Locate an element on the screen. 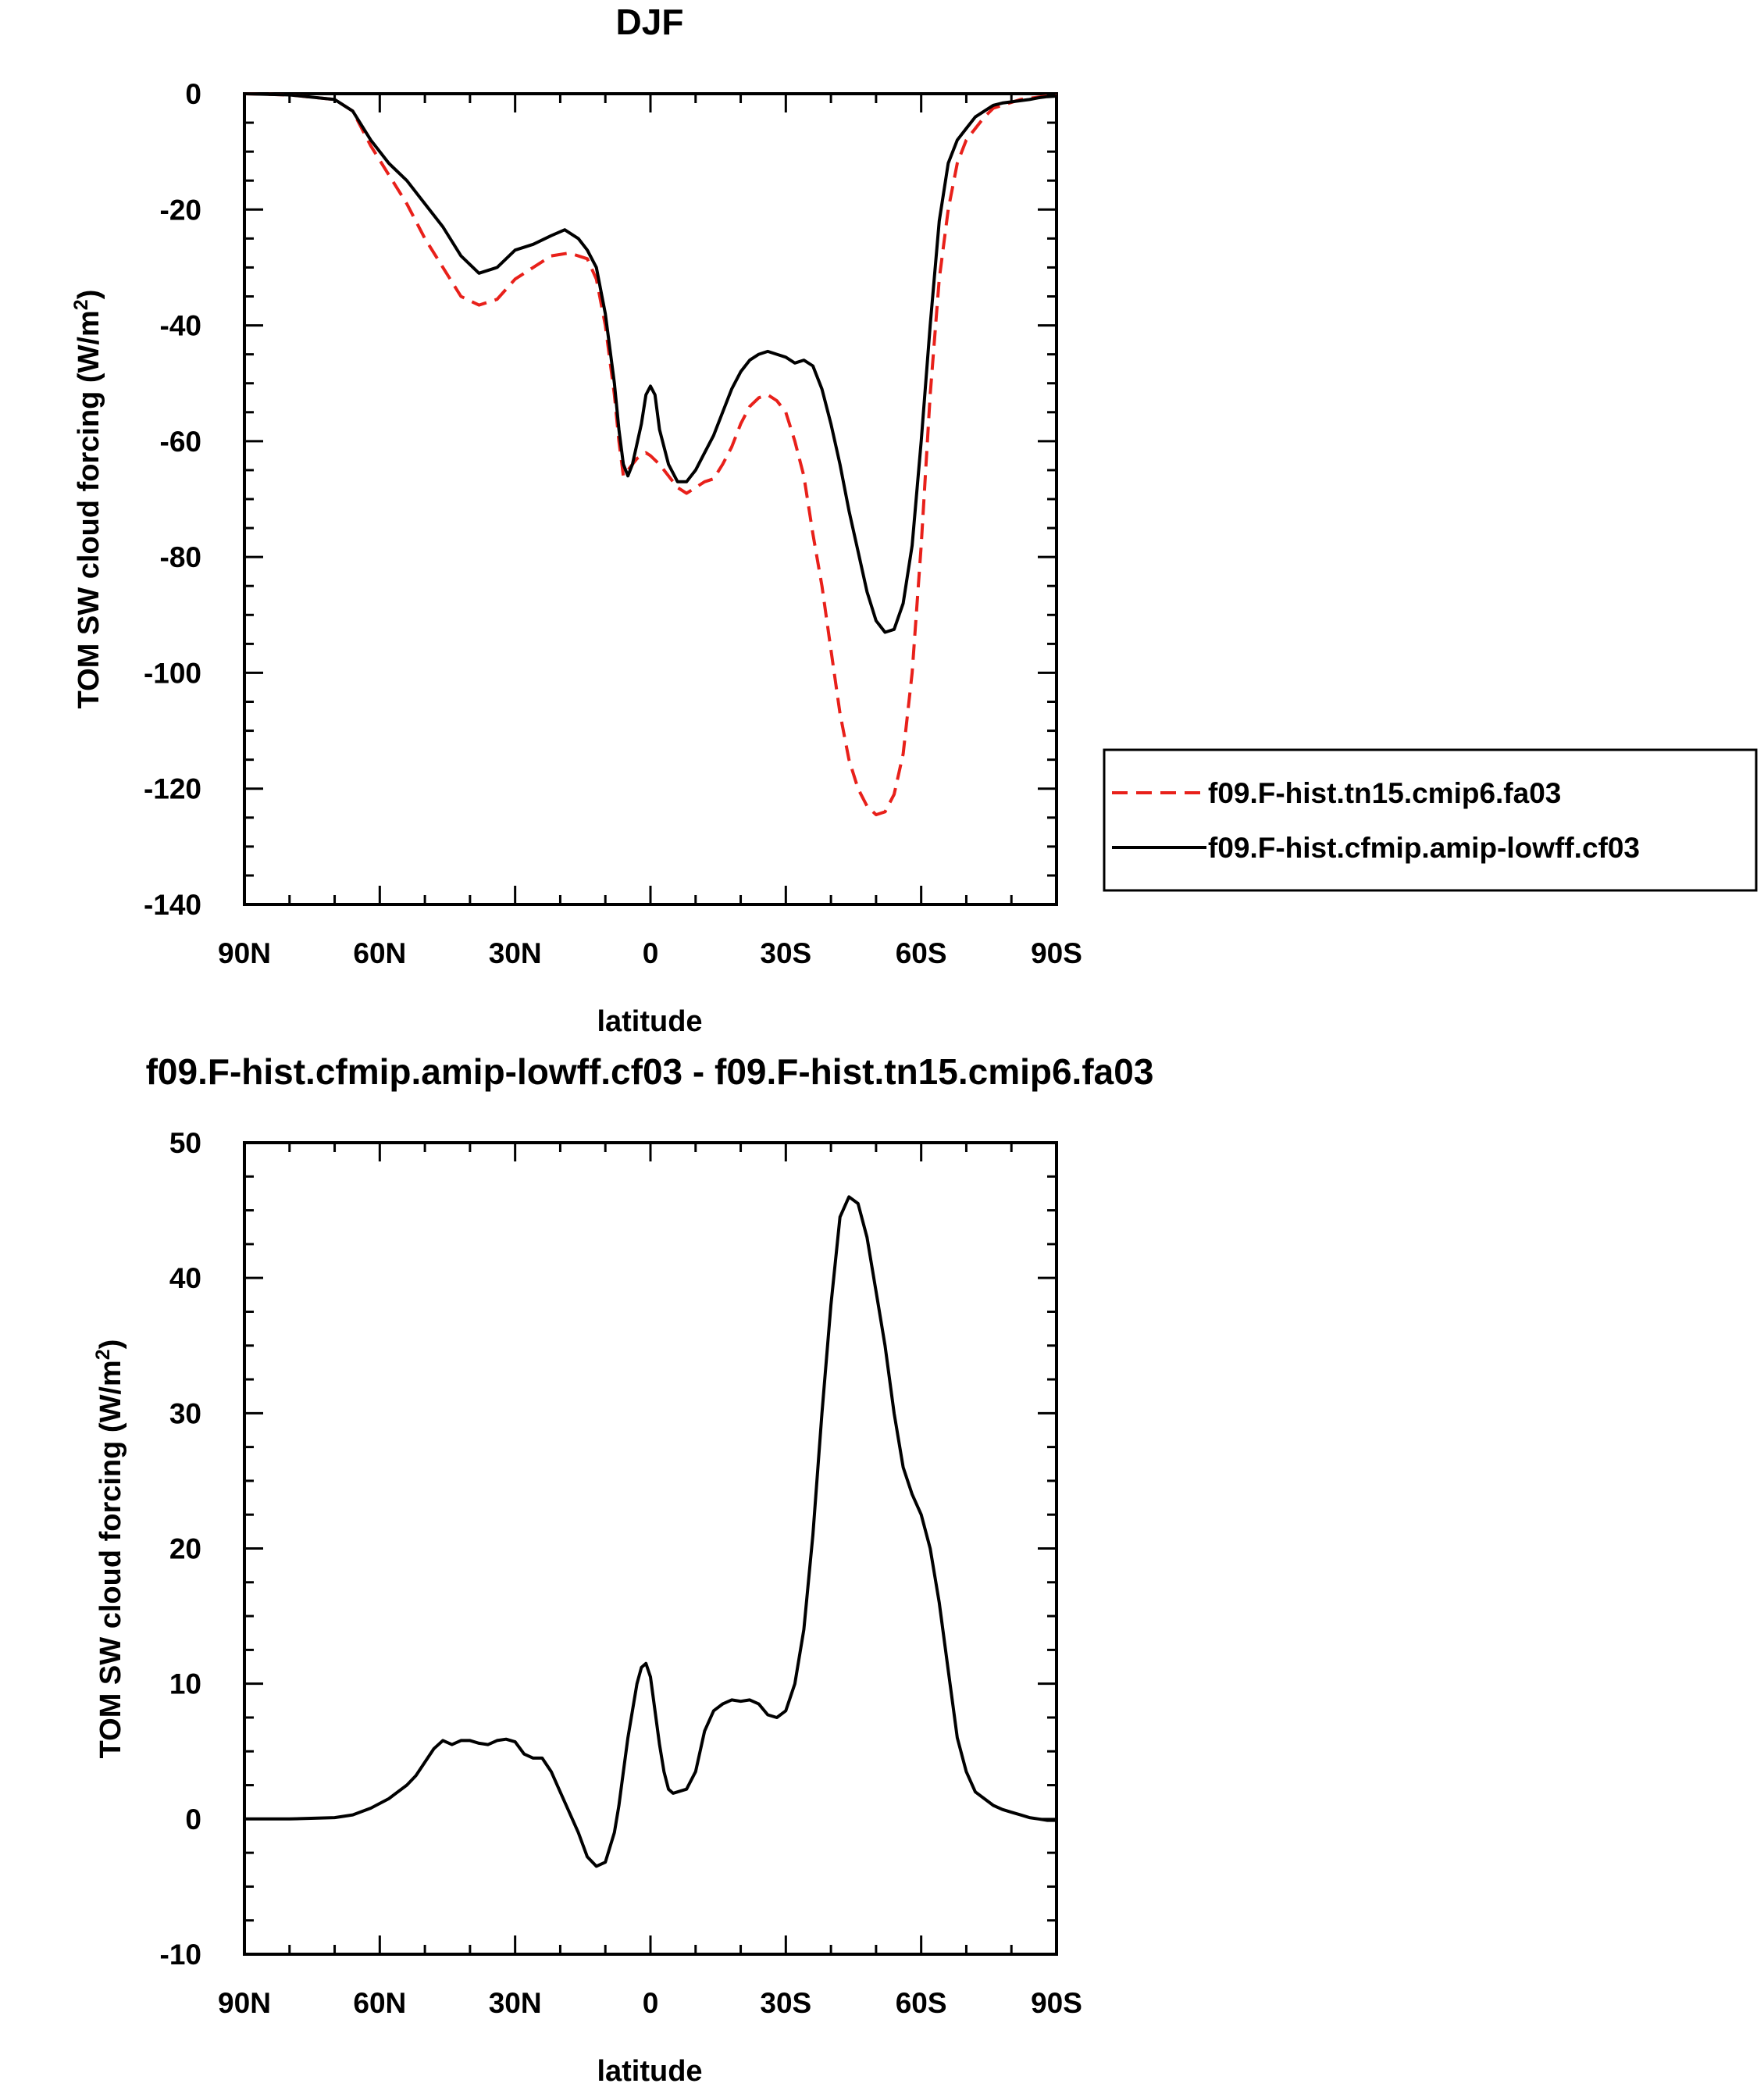 The height and width of the screenshot is (2087, 1764). bottom-y-tick-labels: 50 40 30 20 10 0 -10 is located at coordinates (180, 1549).